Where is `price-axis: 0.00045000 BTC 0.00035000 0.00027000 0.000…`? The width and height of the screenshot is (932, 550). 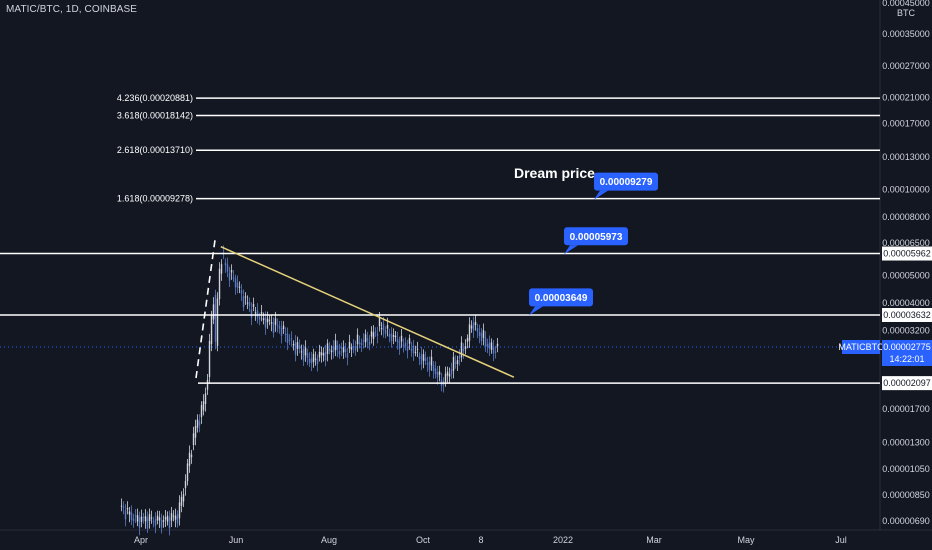
price-axis: 0.00045000 BTC 0.00035000 0.00027000 0.000… is located at coordinates (906, 263).